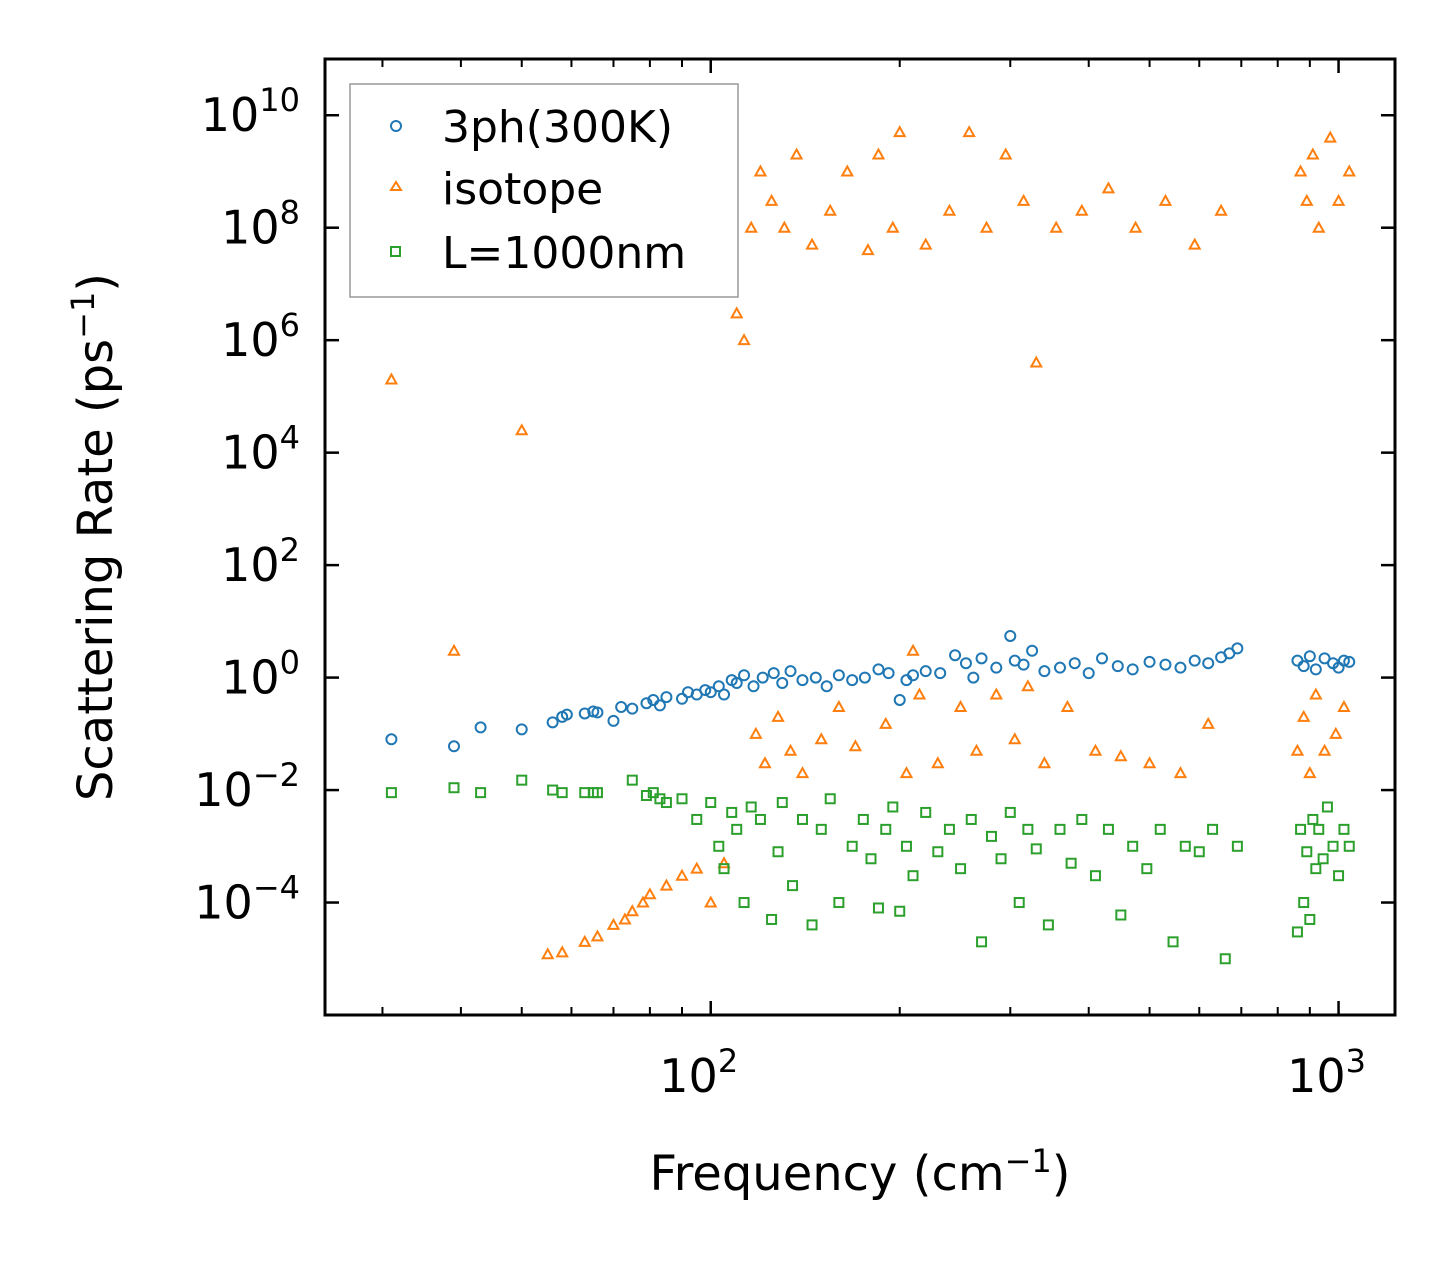 This screenshot has width=1455, height=1265. I want to click on series-3ph-300k, so click(870, 691).